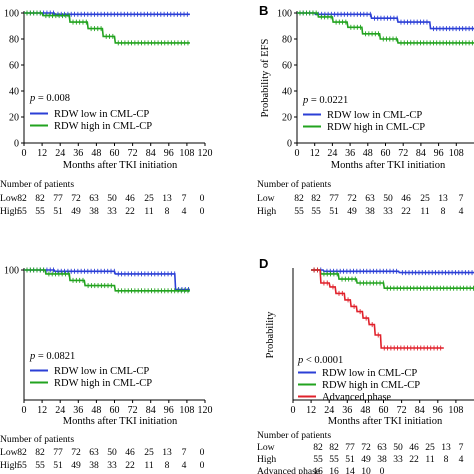 This screenshot has height=474, width=474. I want to click on p-value: p = 0.0821, so click(52, 356).